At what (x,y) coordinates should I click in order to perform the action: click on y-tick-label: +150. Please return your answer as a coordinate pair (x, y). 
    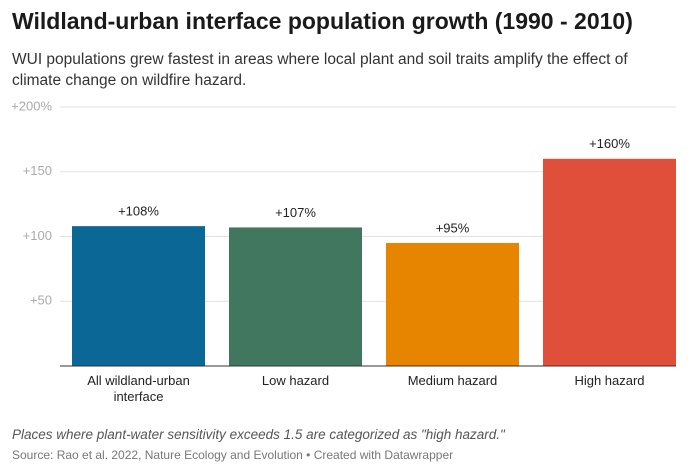
    Looking at the image, I should click on (37, 170).